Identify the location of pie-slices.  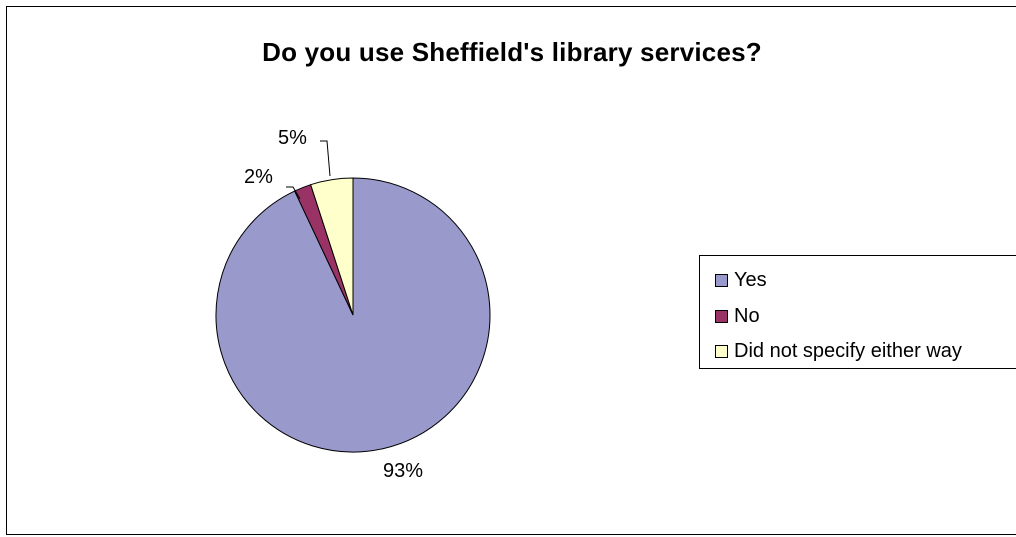
(353, 315).